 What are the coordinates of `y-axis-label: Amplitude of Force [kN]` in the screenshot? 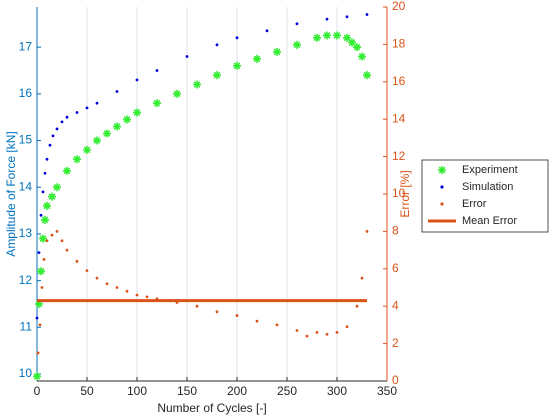 It's located at (11, 193).